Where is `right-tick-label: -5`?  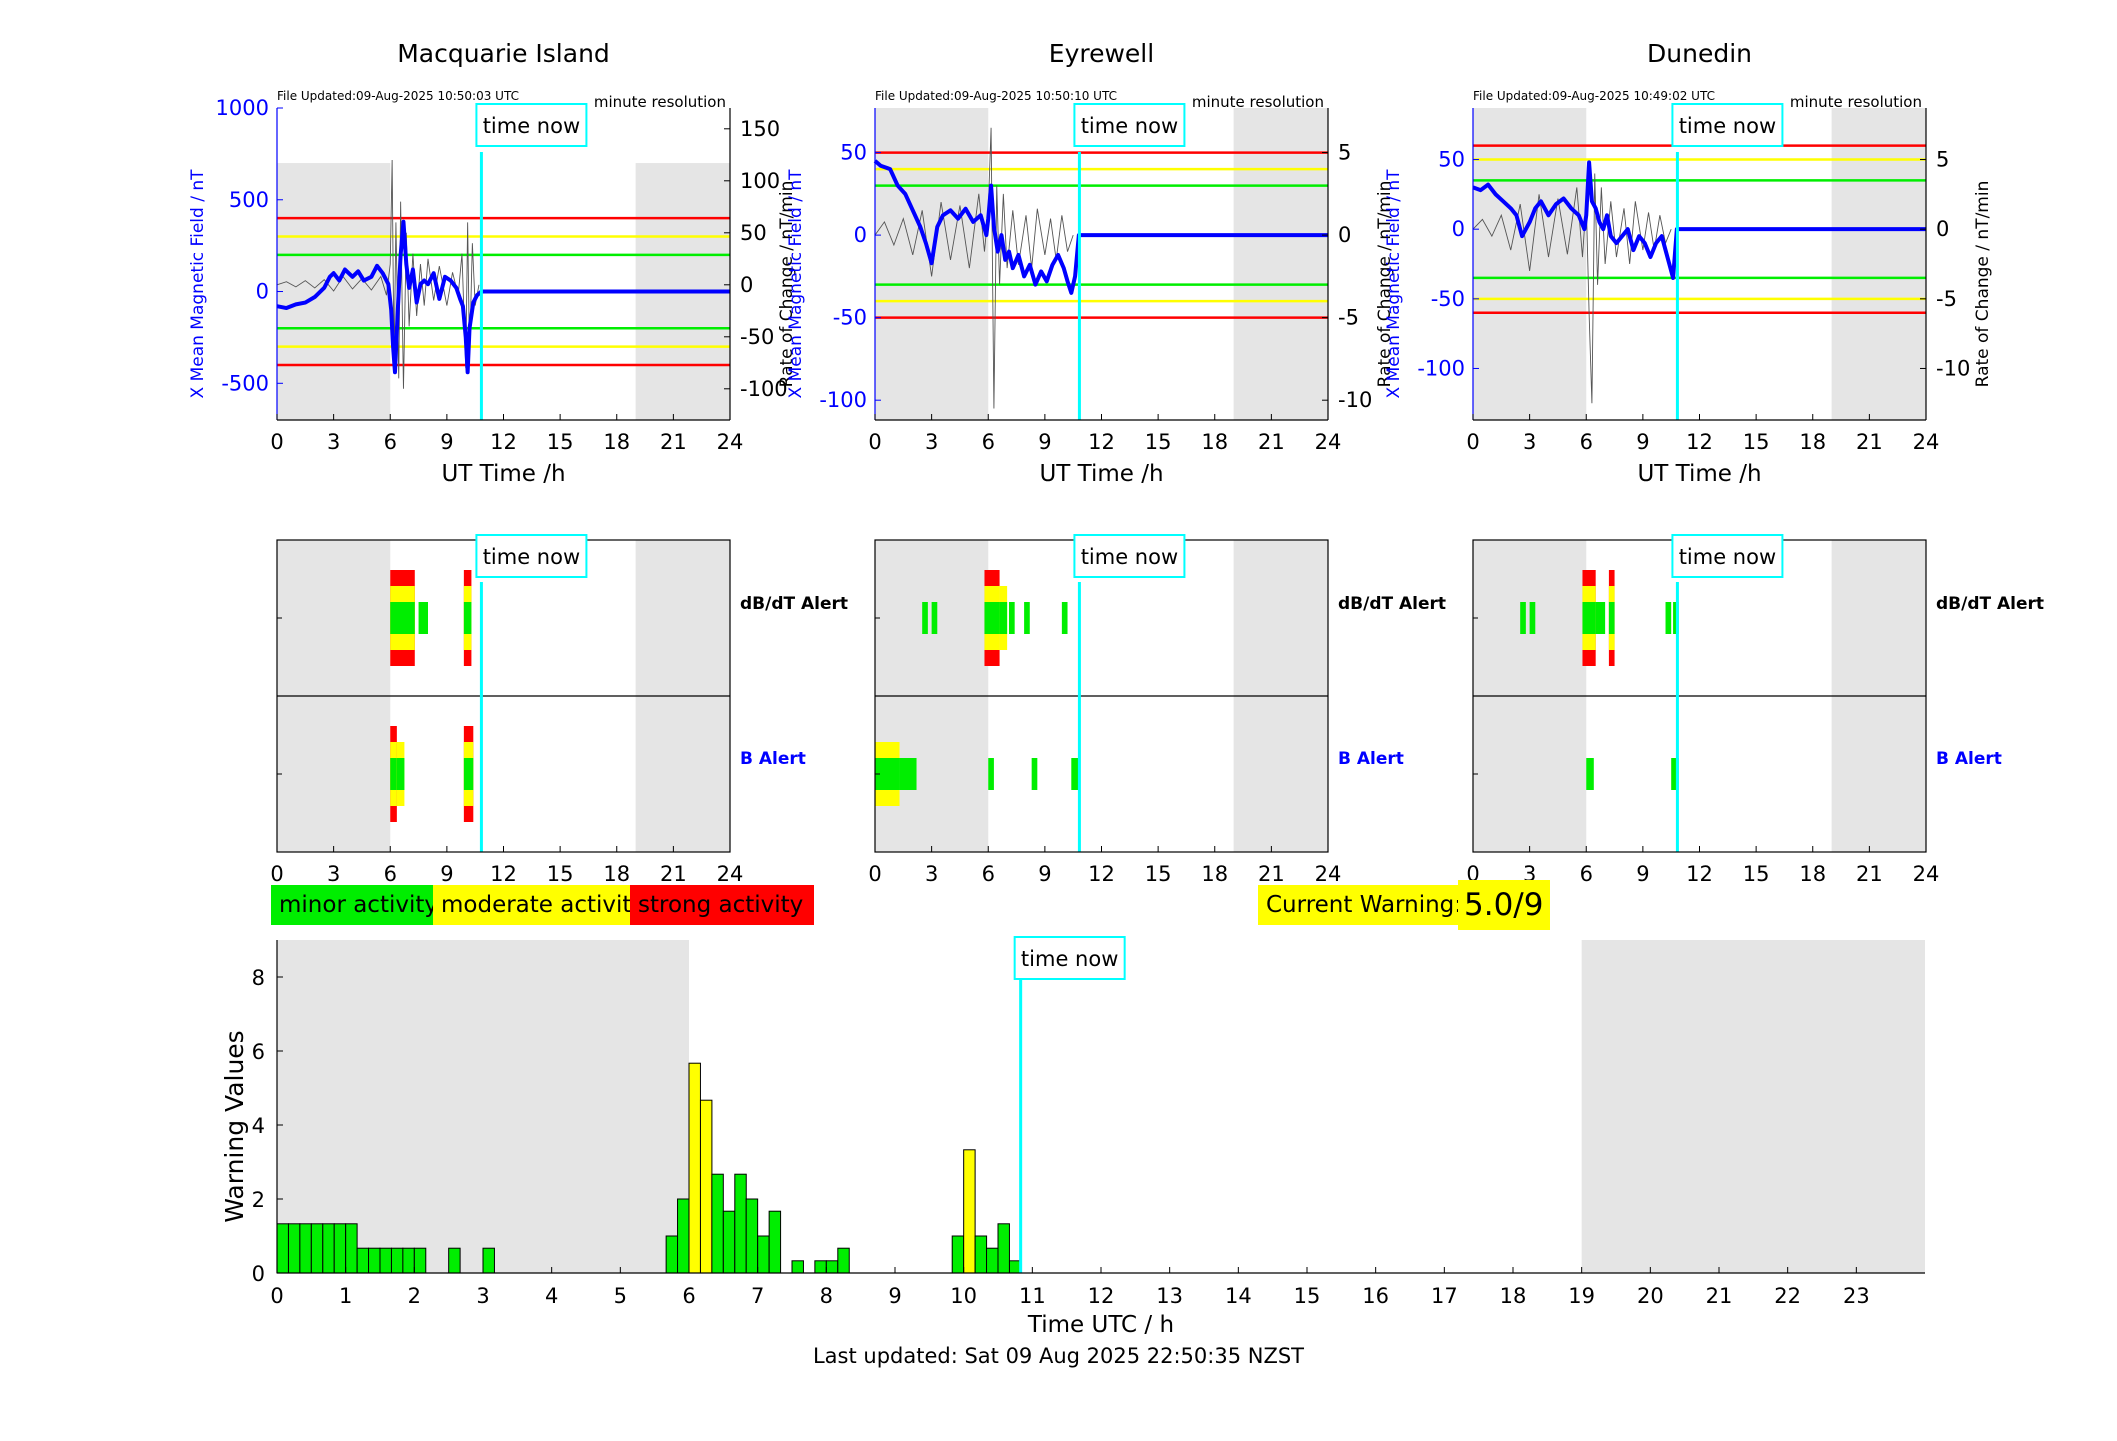
right-tick-label: -5 is located at coordinates (1946, 299).